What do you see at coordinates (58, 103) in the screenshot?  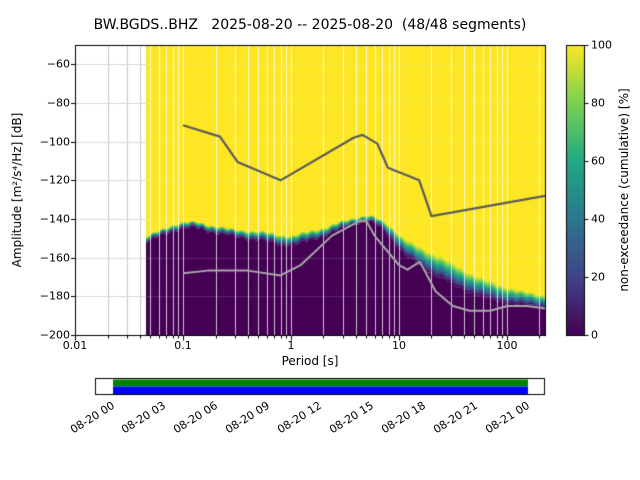 I see `y-tick-label: −80` at bounding box center [58, 103].